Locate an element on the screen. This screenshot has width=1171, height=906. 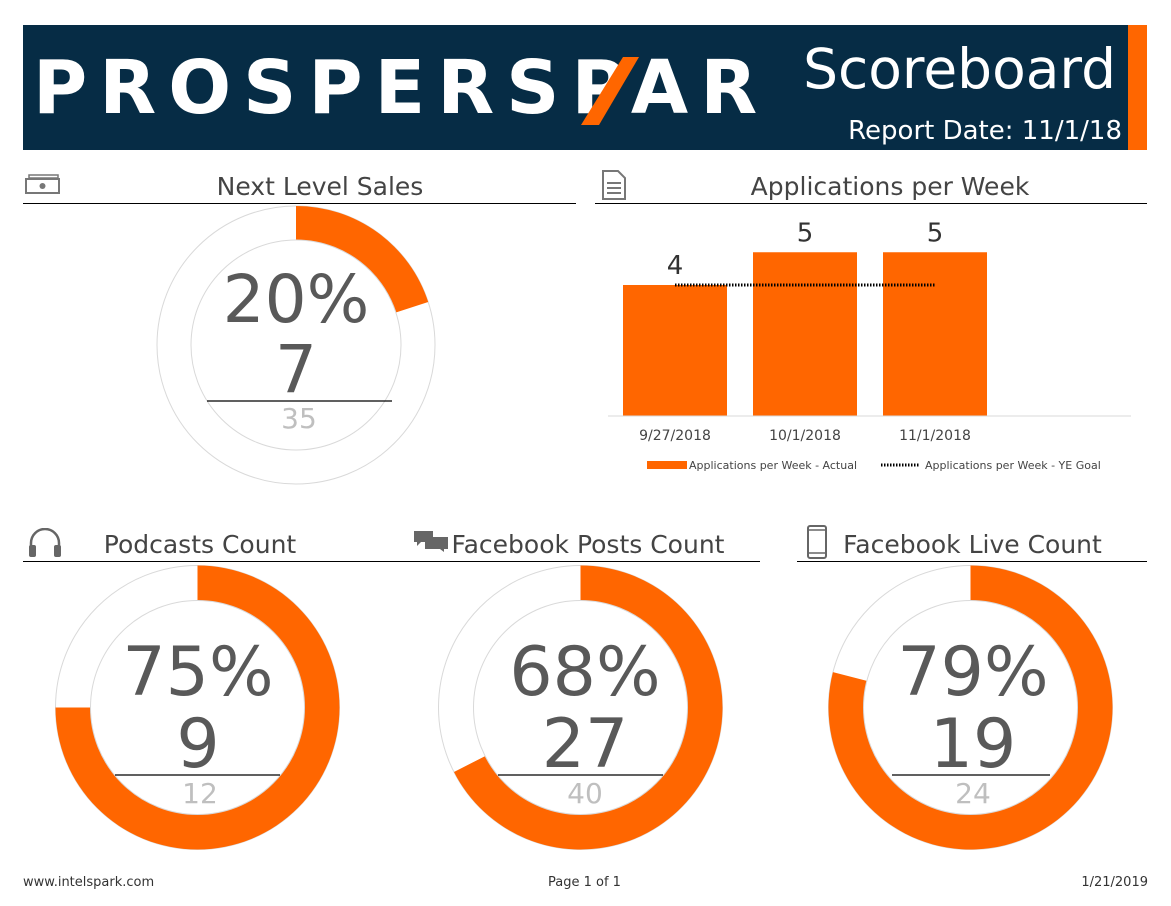
chat-icon is located at coordinates (431, 541).